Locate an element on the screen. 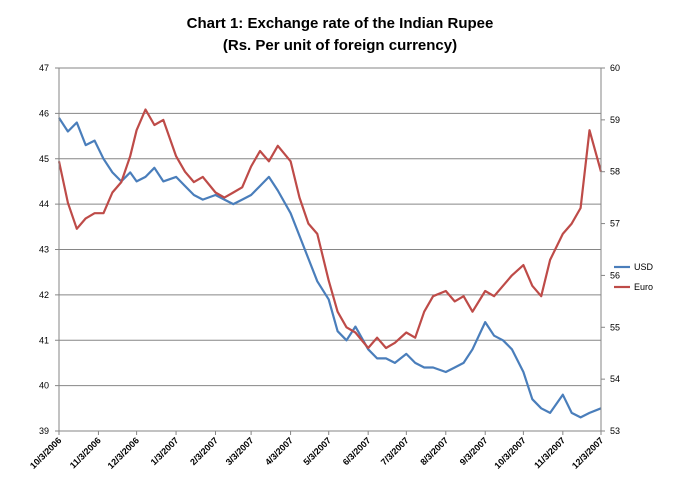  x-axis-tick-label: 5/3/2007 is located at coordinates (317, 451).